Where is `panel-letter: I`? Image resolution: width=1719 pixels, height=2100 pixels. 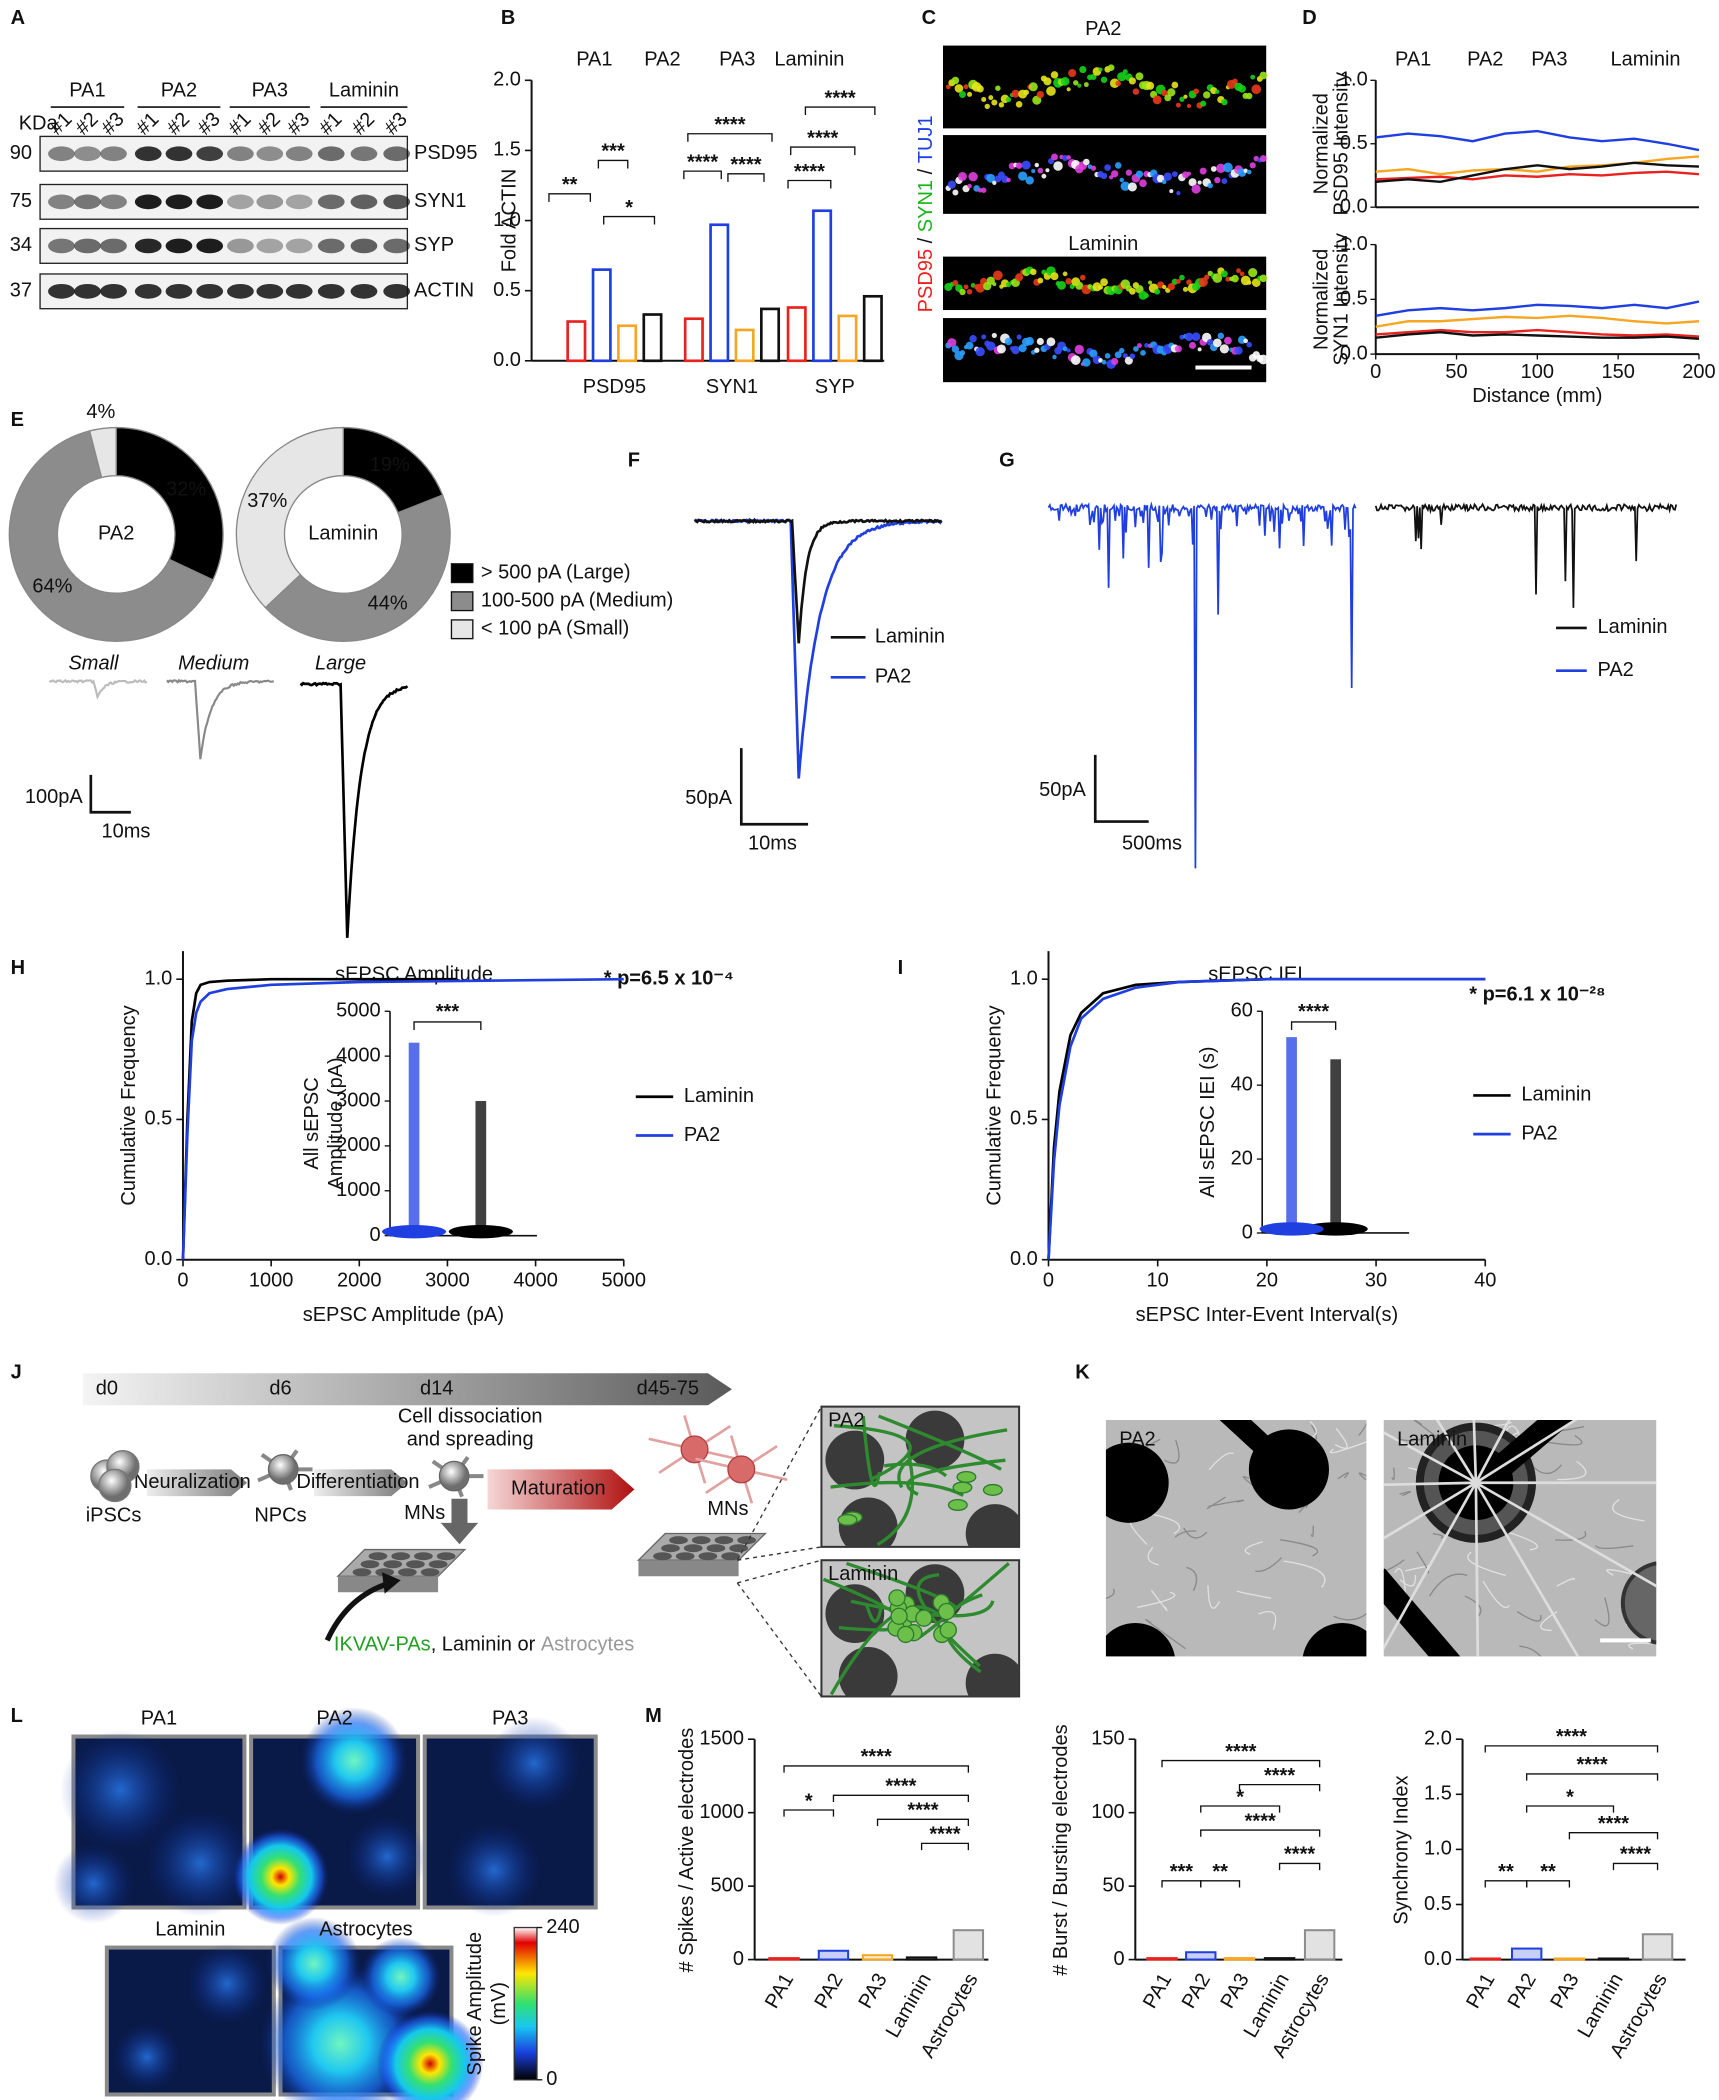 panel-letter: I is located at coordinates (901, 968).